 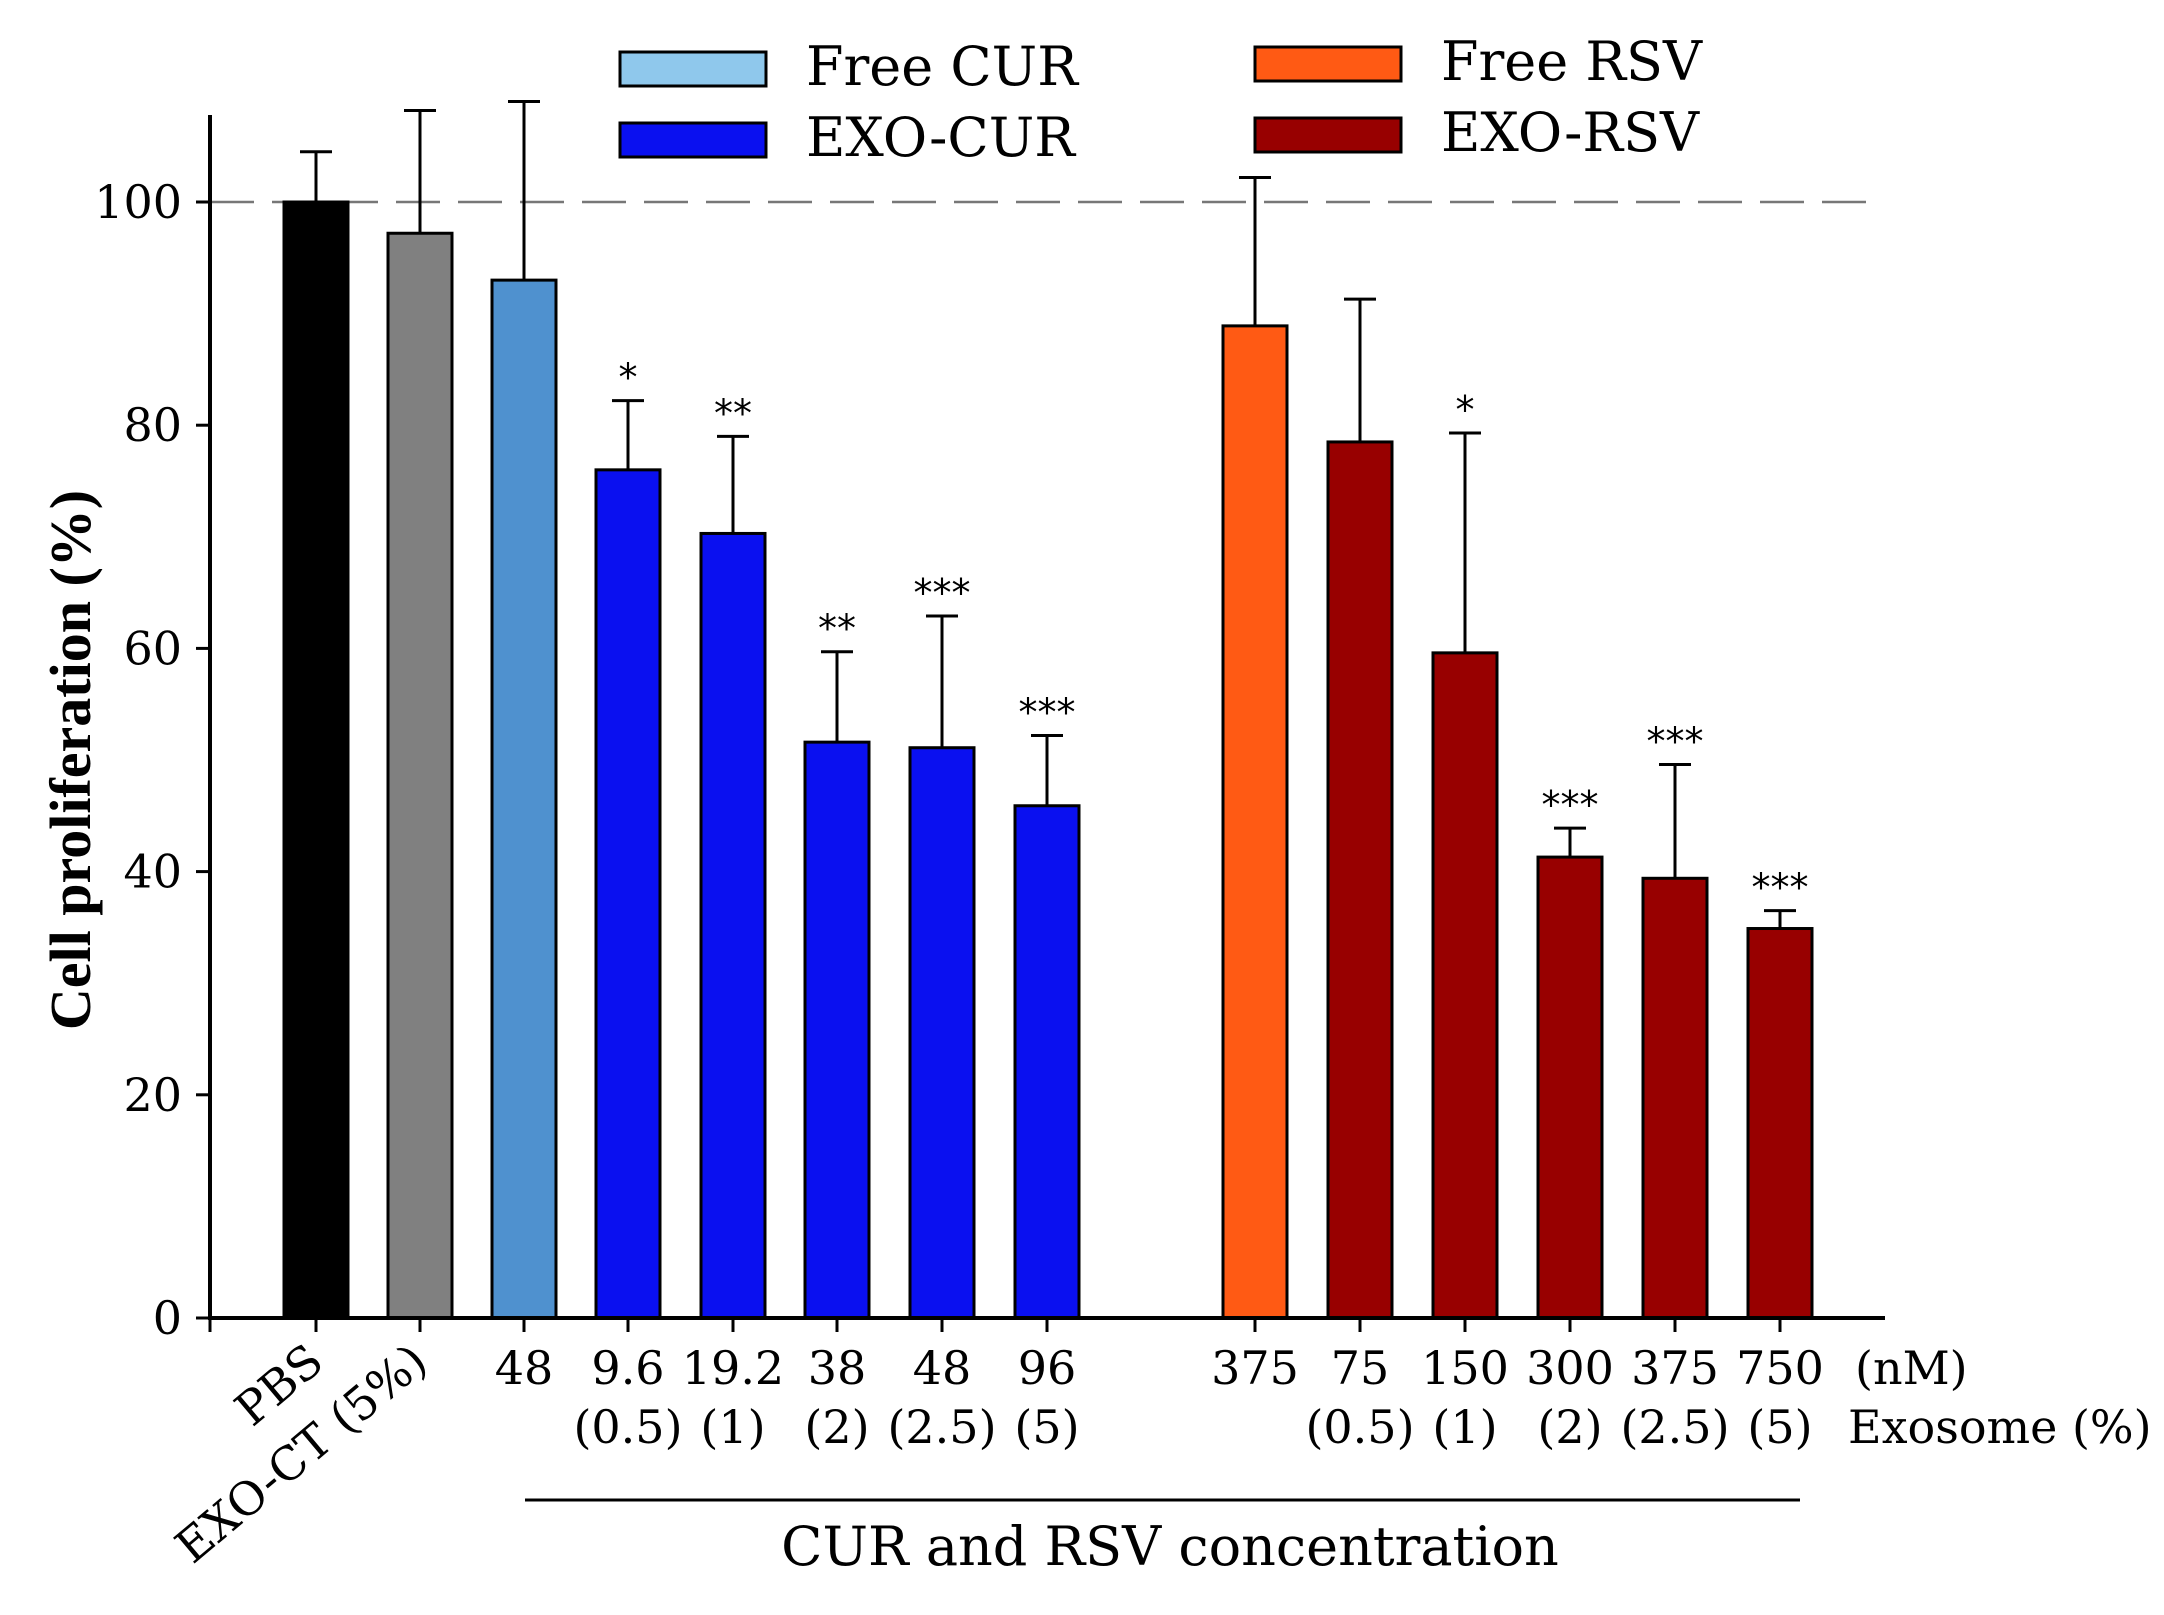 I want to click on x-tick-label: 96, so click(x=1047, y=1368).